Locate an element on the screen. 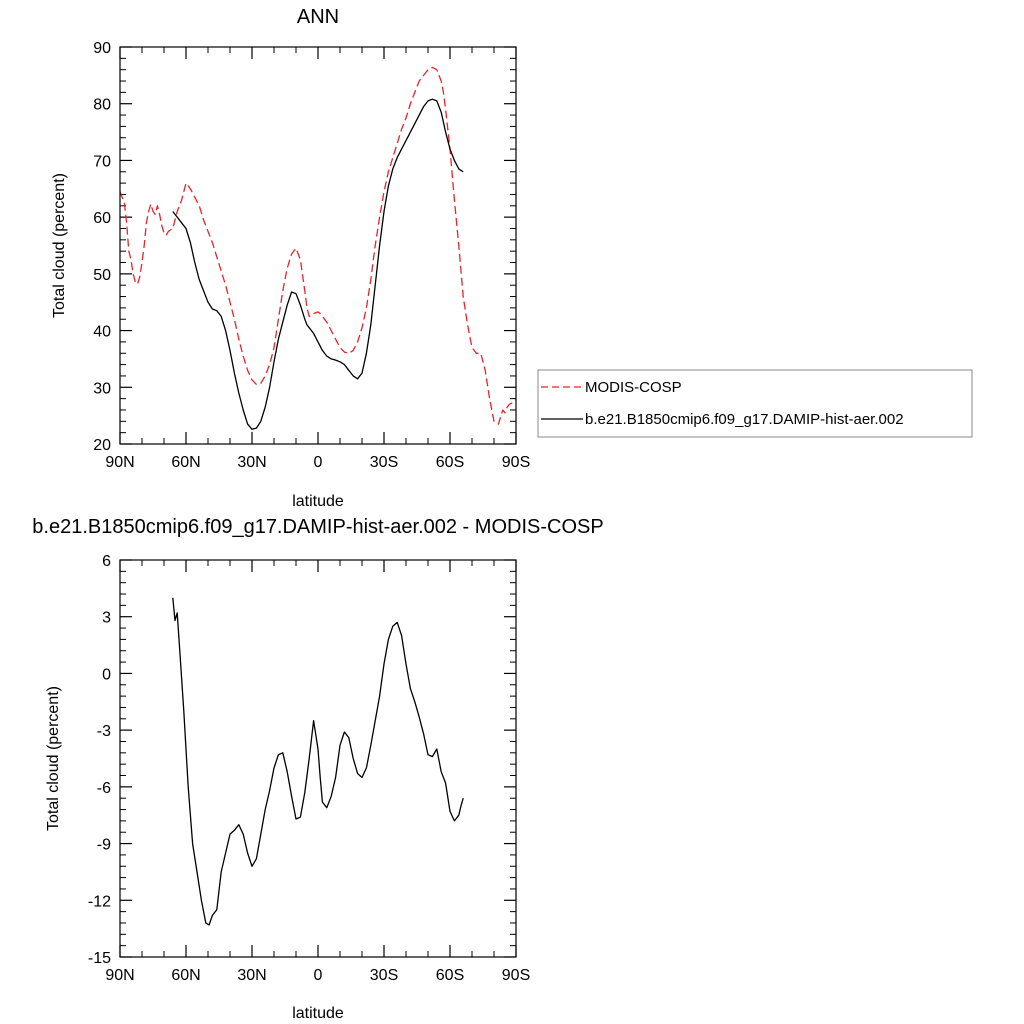 The image size is (1024, 1024). chart-title: ANN is located at coordinates (318, 17).